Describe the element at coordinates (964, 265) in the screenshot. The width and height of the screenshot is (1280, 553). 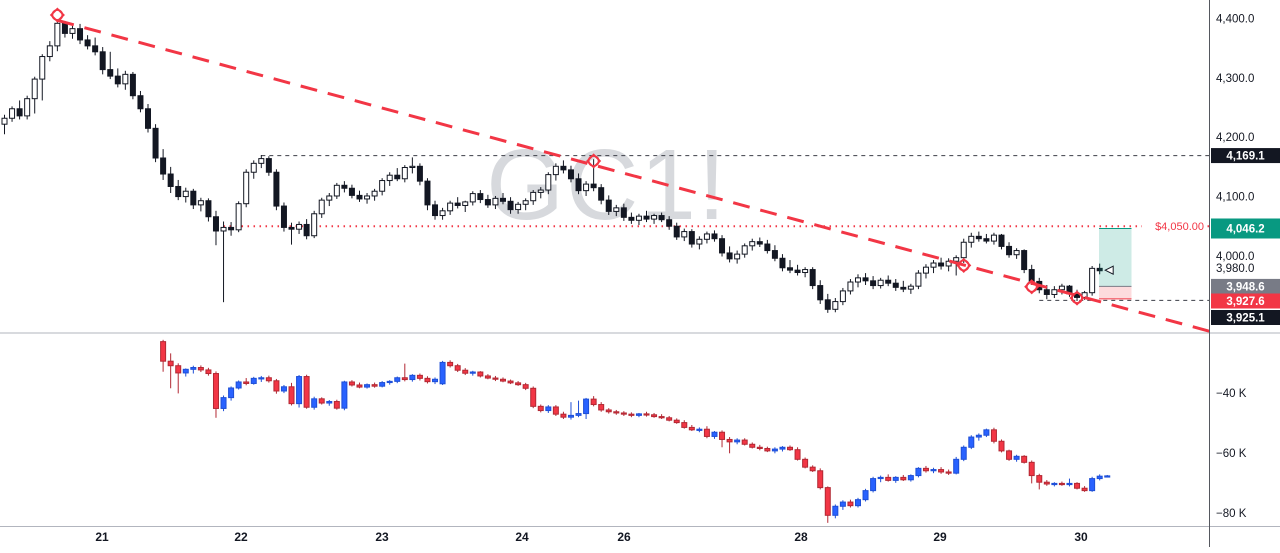
I see `signal-marker-icon` at that location.